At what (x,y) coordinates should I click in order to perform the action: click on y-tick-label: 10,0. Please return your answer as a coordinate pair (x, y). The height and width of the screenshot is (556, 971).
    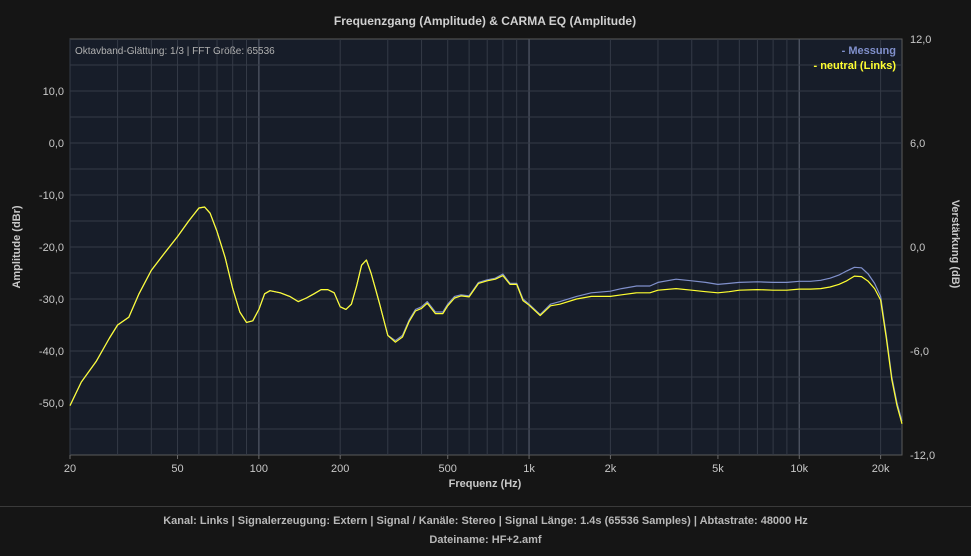
    Looking at the image, I should click on (53, 92).